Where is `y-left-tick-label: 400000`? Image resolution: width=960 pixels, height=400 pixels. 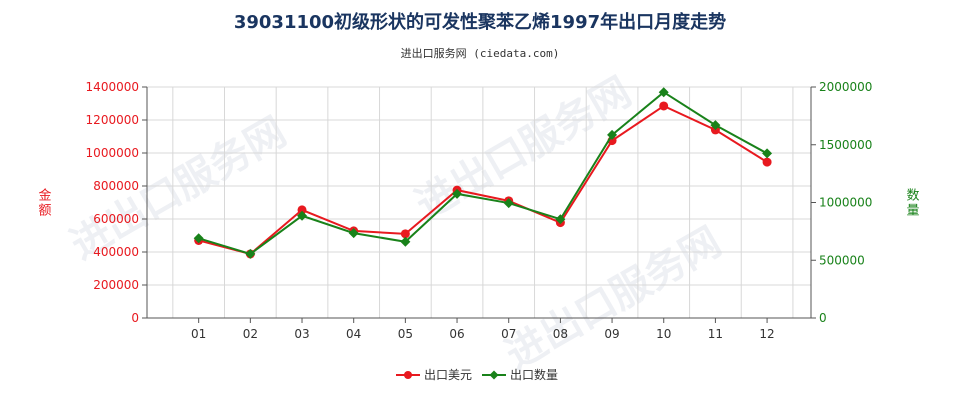
y-left-tick-label: 400000 is located at coordinates (116, 252).